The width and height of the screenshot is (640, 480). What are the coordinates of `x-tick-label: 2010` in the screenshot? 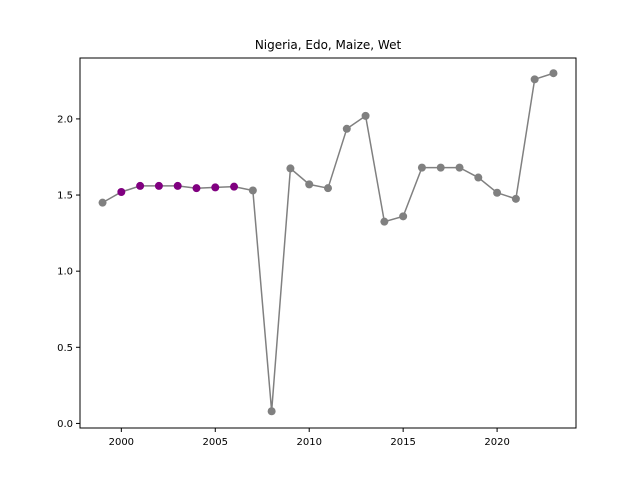 It's located at (308, 442).